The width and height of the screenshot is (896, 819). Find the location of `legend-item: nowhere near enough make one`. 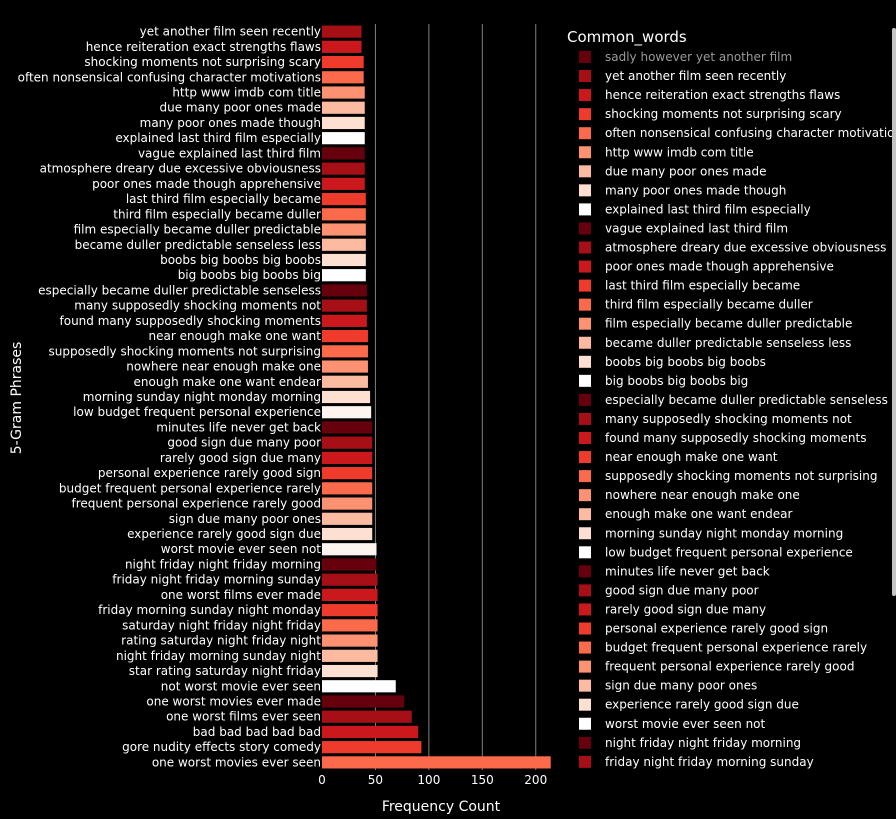

legend-item: nowhere near enough make one is located at coordinates (689, 495).